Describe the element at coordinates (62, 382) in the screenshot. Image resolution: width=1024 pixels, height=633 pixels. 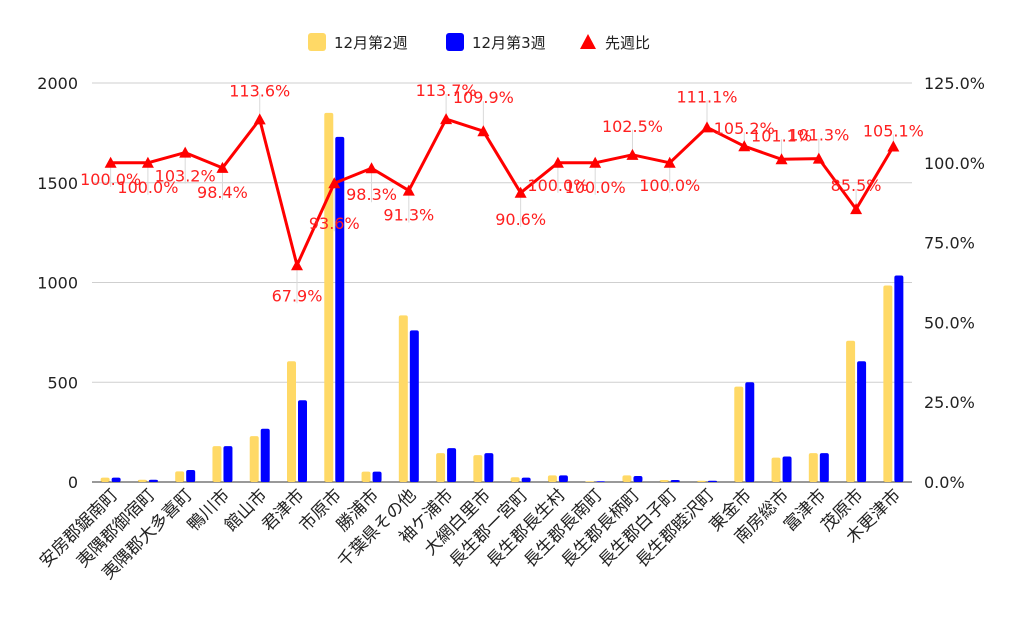
I see `left-y-tick-label: 500` at that location.